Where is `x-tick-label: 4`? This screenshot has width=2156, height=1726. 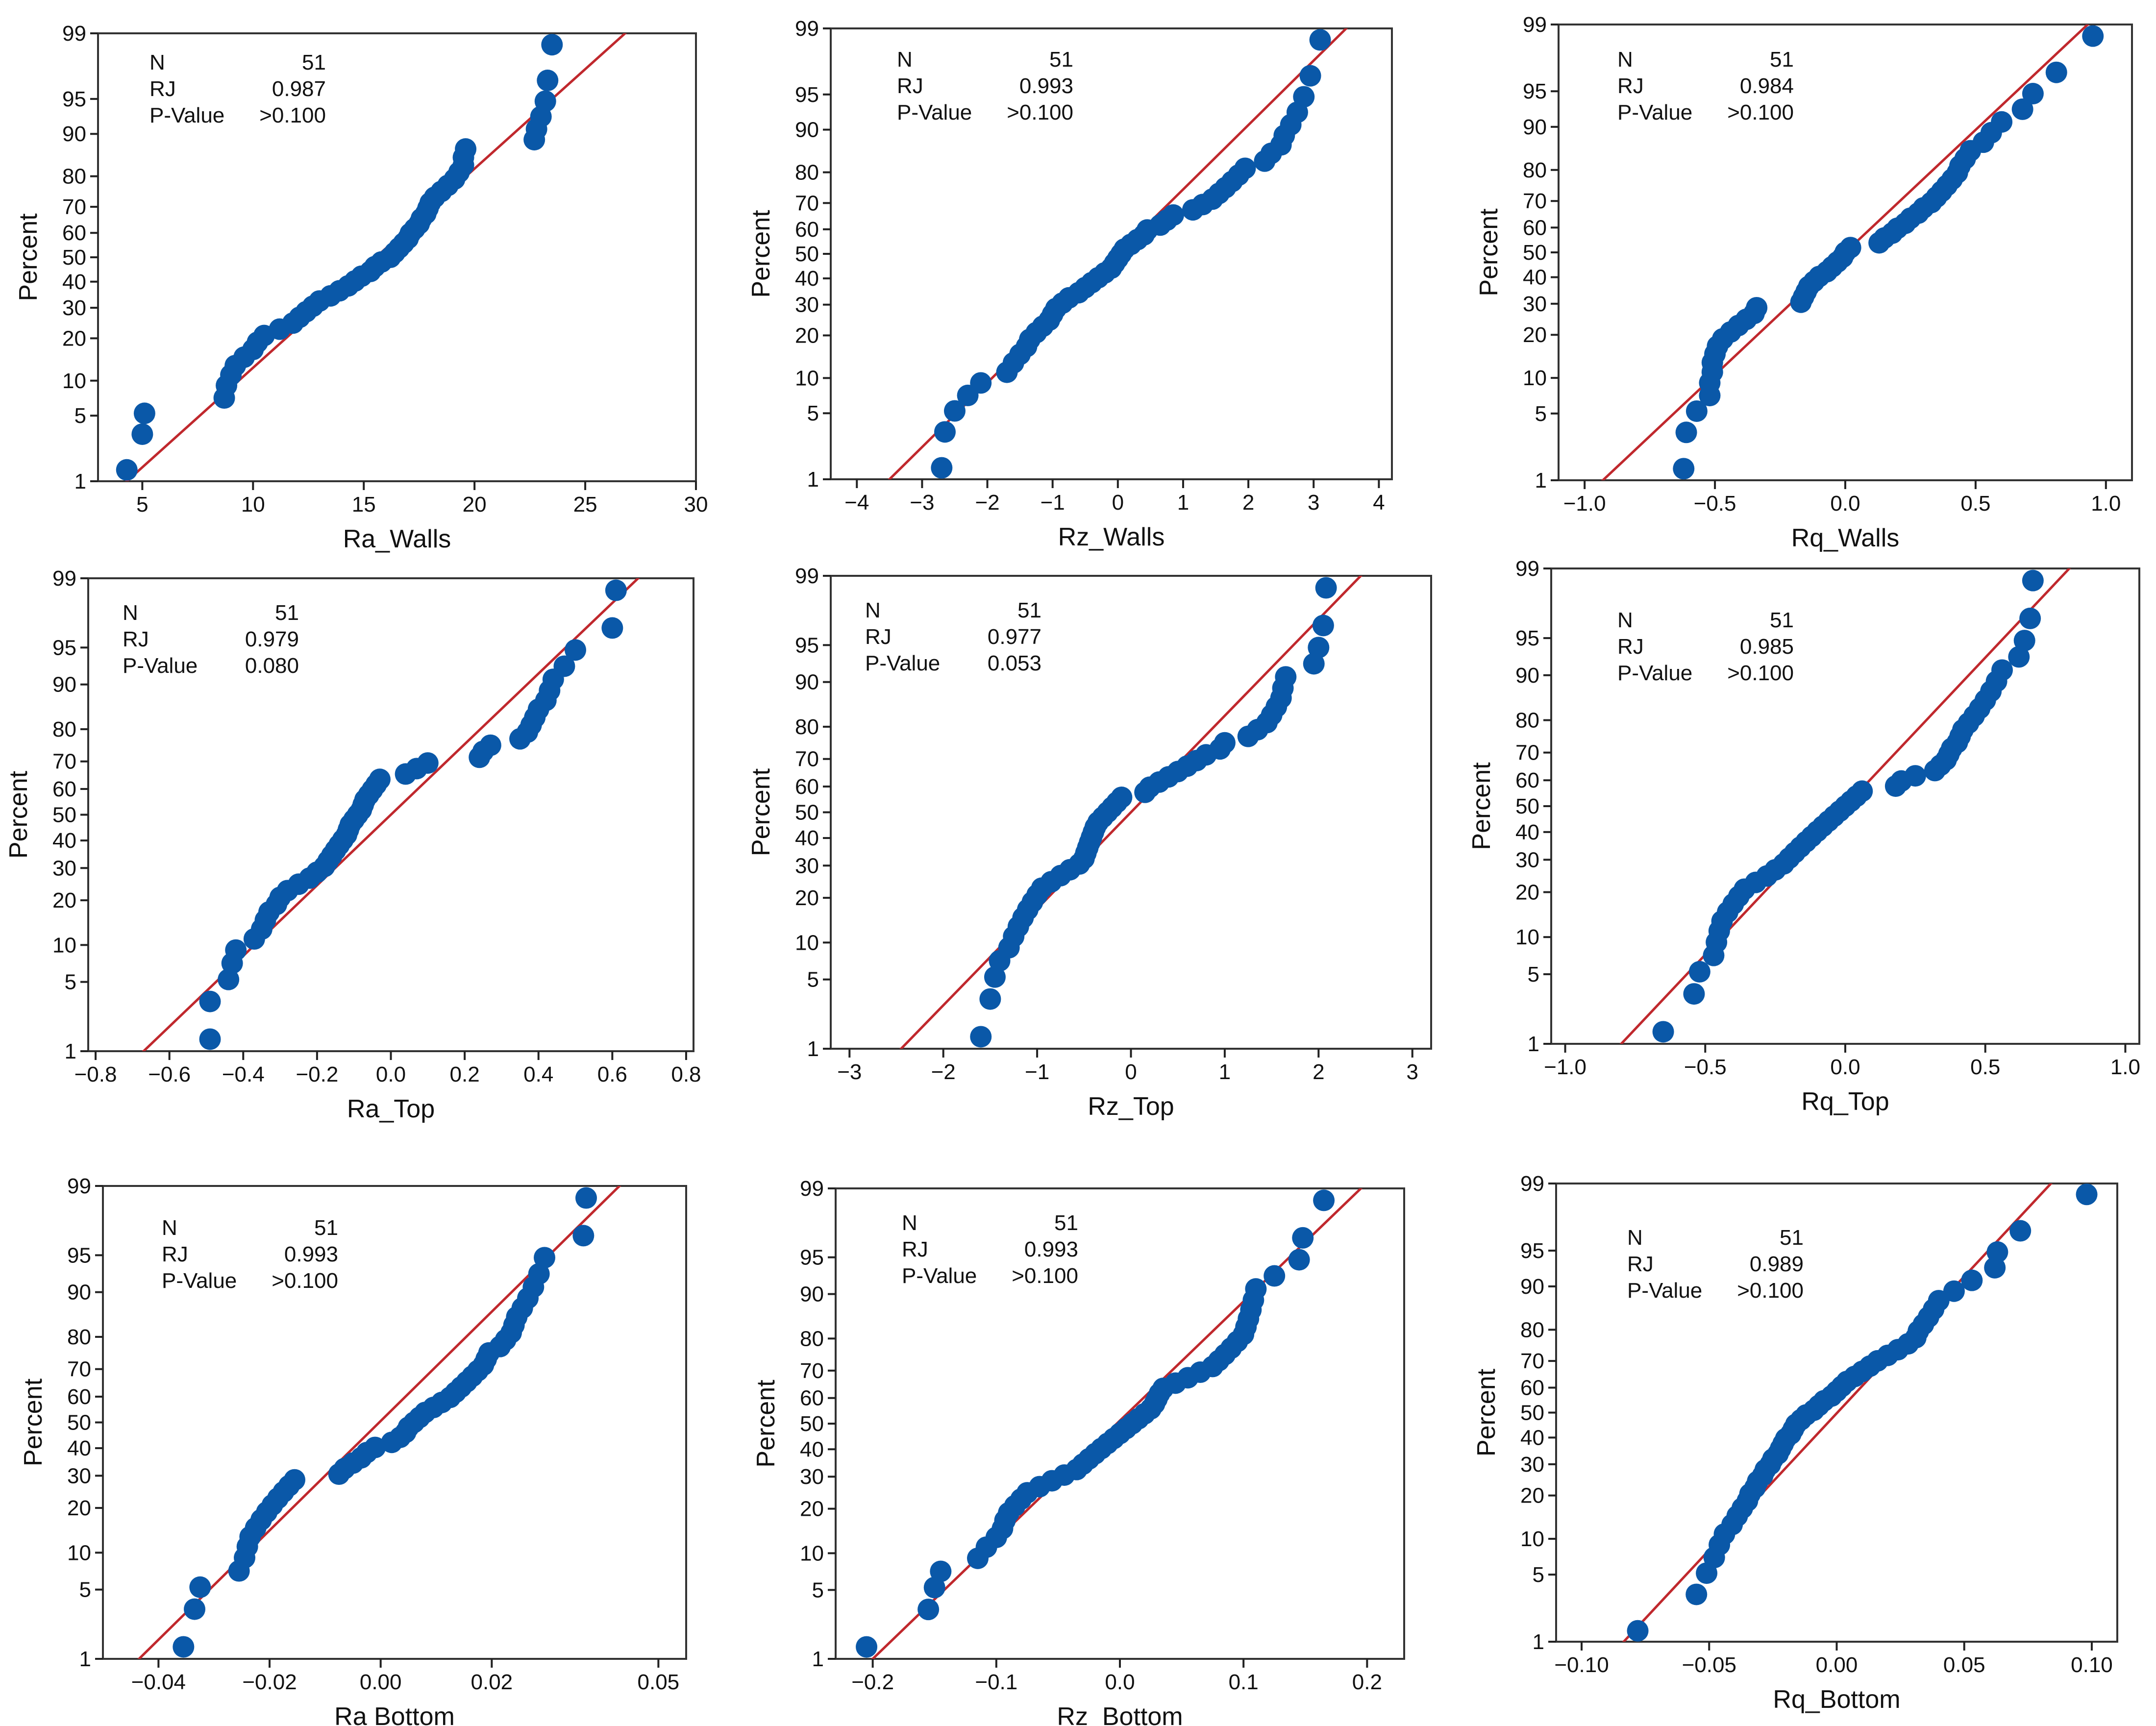 x-tick-label: 4 is located at coordinates (1379, 503).